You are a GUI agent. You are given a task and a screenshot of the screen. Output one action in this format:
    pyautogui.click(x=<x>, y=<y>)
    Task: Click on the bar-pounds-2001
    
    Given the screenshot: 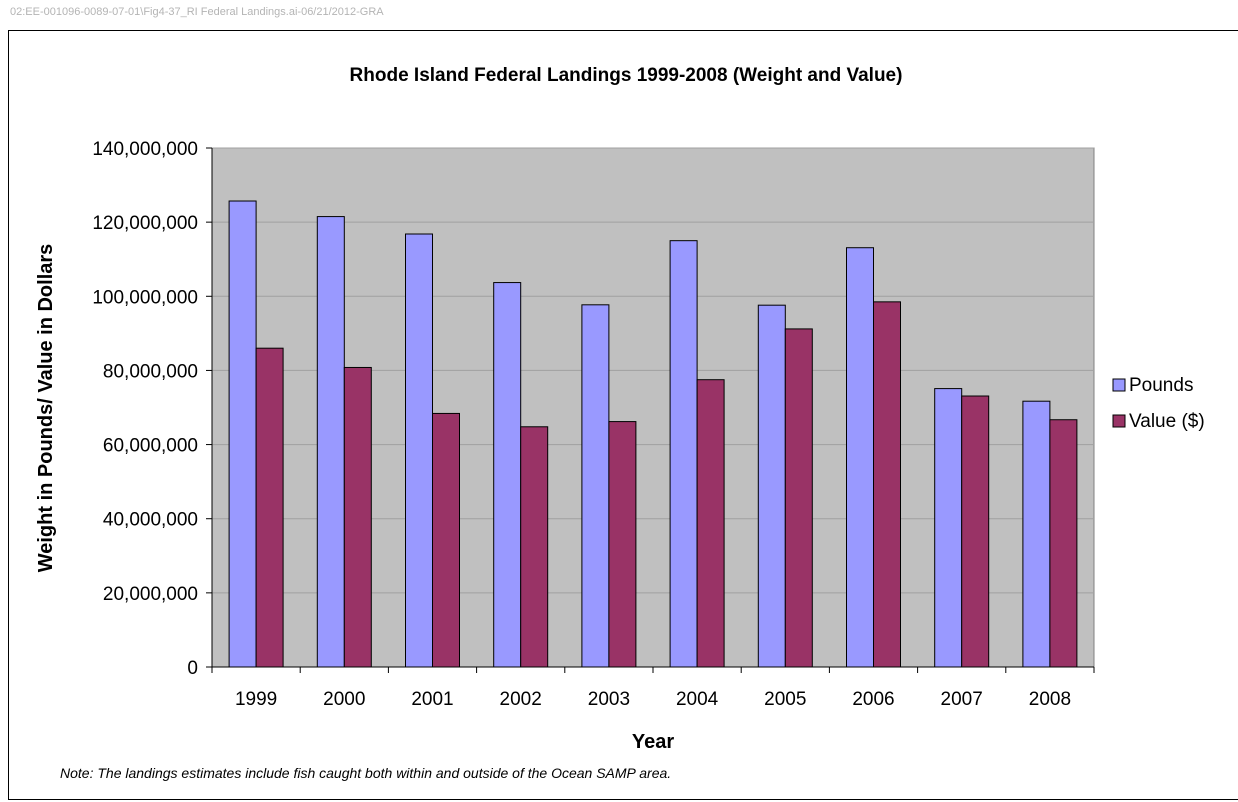 What is the action you would take?
    pyautogui.click(x=419, y=450)
    